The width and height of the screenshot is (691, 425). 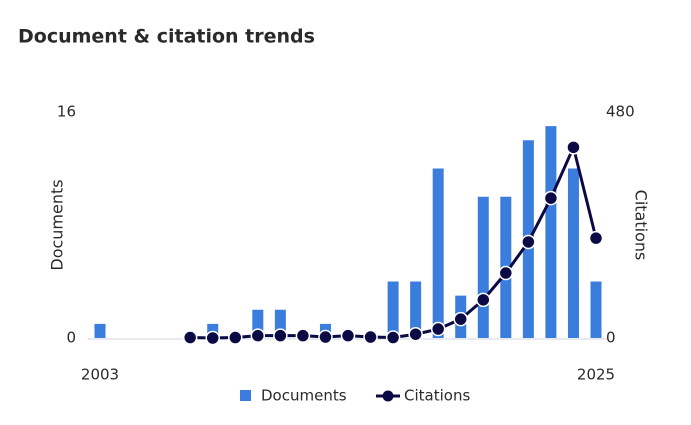 What do you see at coordinates (596, 375) in the screenshot?
I see `x-tick-label: 2025` at bounding box center [596, 375].